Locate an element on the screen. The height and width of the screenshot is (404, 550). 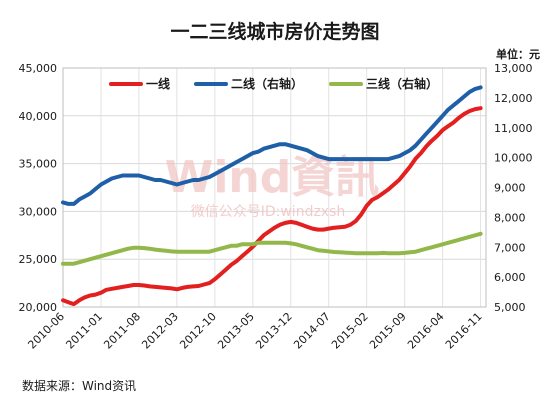
source-note: 数据来源：Wind资讯 is located at coordinates (79, 385).